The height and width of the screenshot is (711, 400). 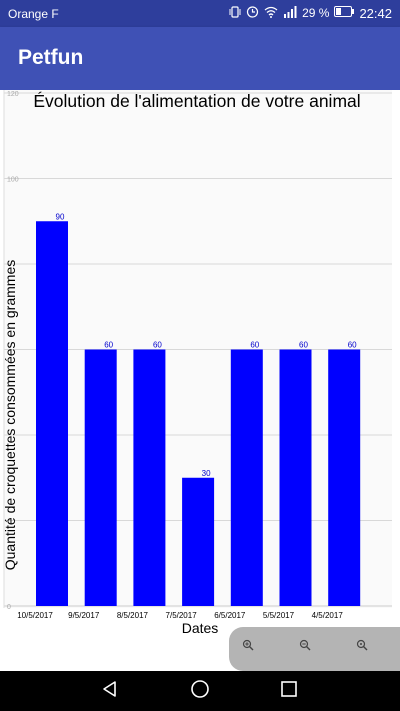 I want to click on status-icons: 29 % 22:42, so click(x=310, y=13).